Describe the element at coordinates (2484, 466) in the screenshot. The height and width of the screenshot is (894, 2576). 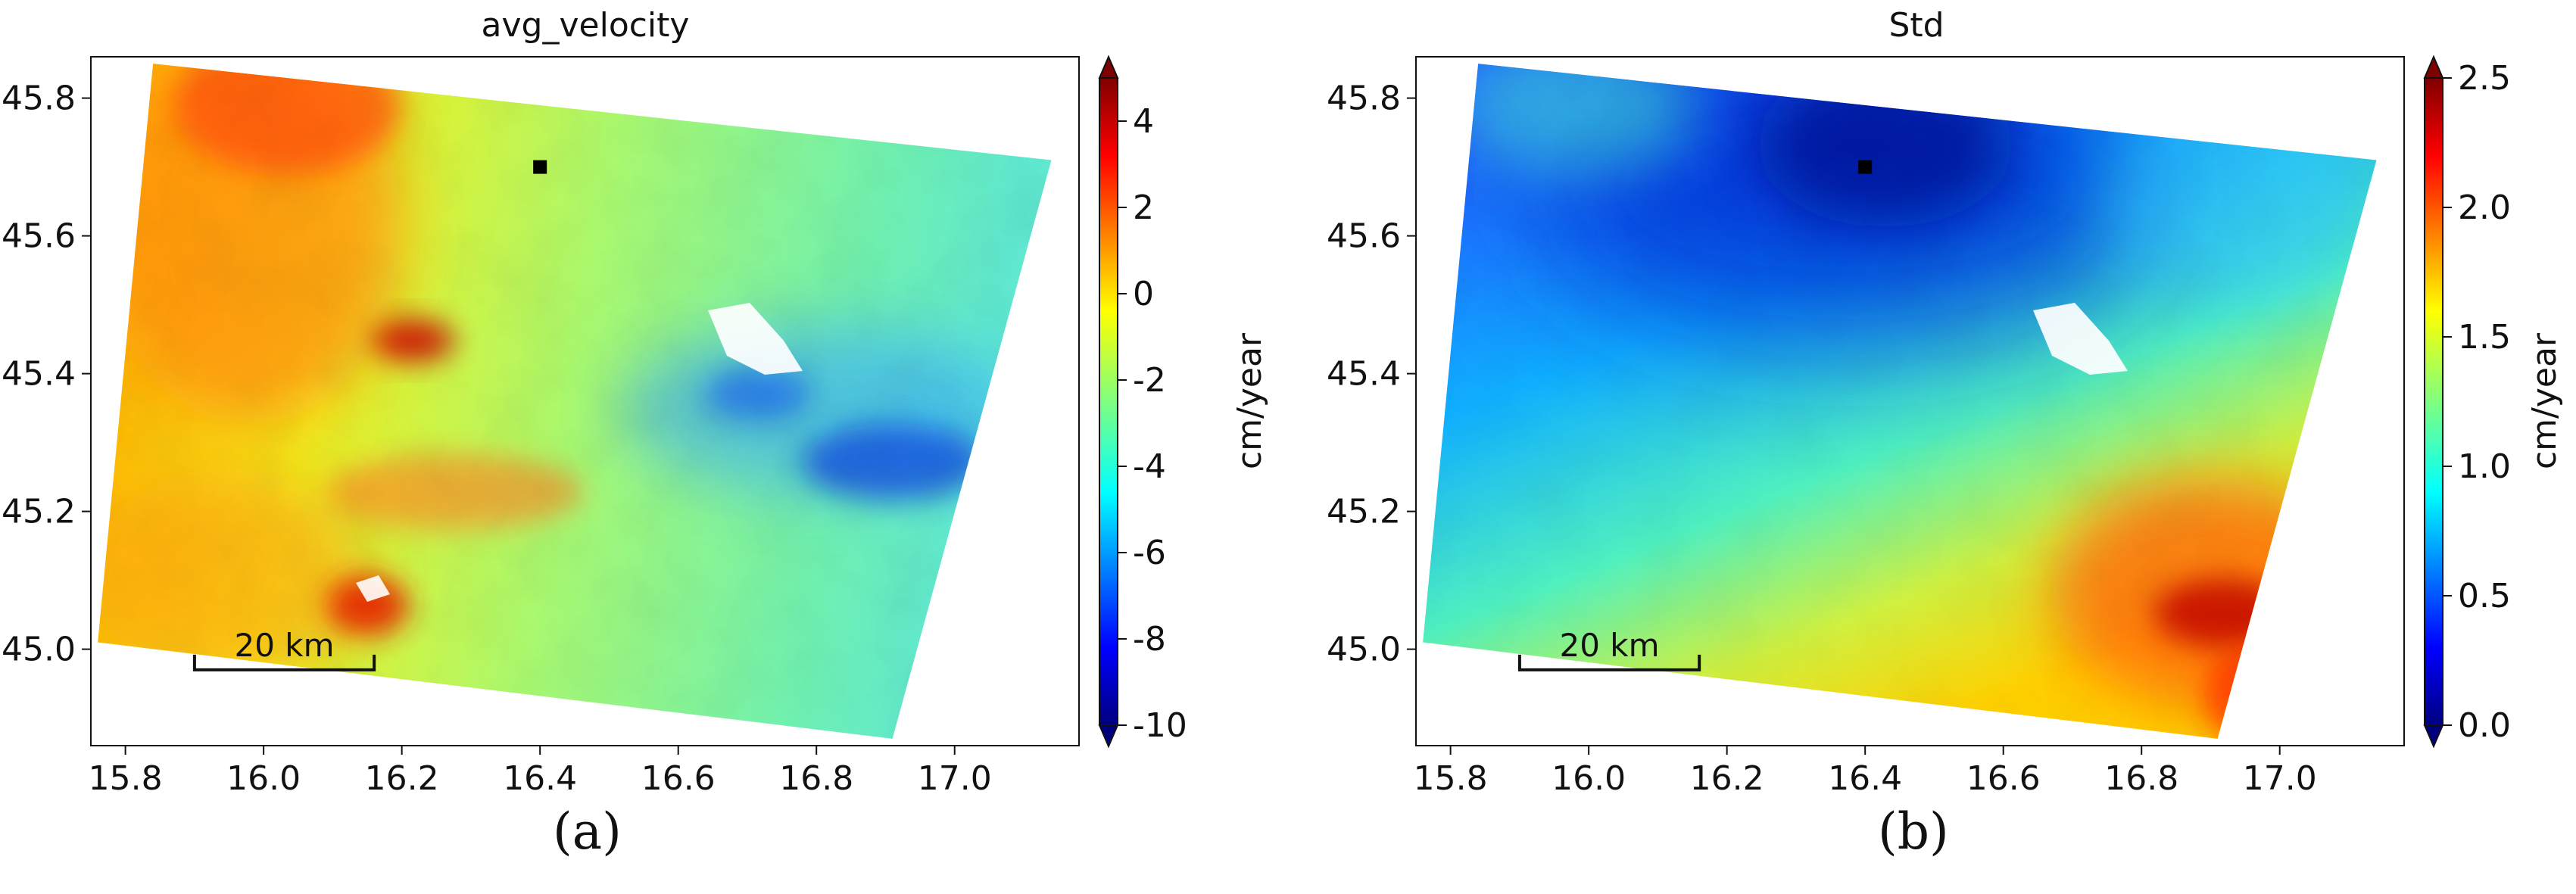
I see `colorbar-tick-label: 1.0` at that location.